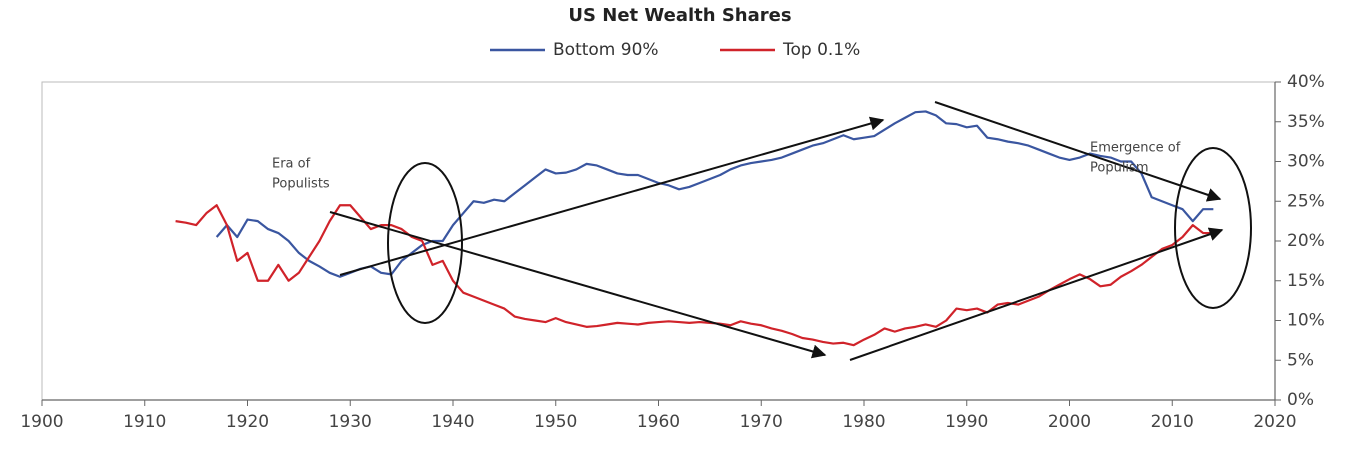  I want to click on y-tick-label: 5%, so click(1300, 360).